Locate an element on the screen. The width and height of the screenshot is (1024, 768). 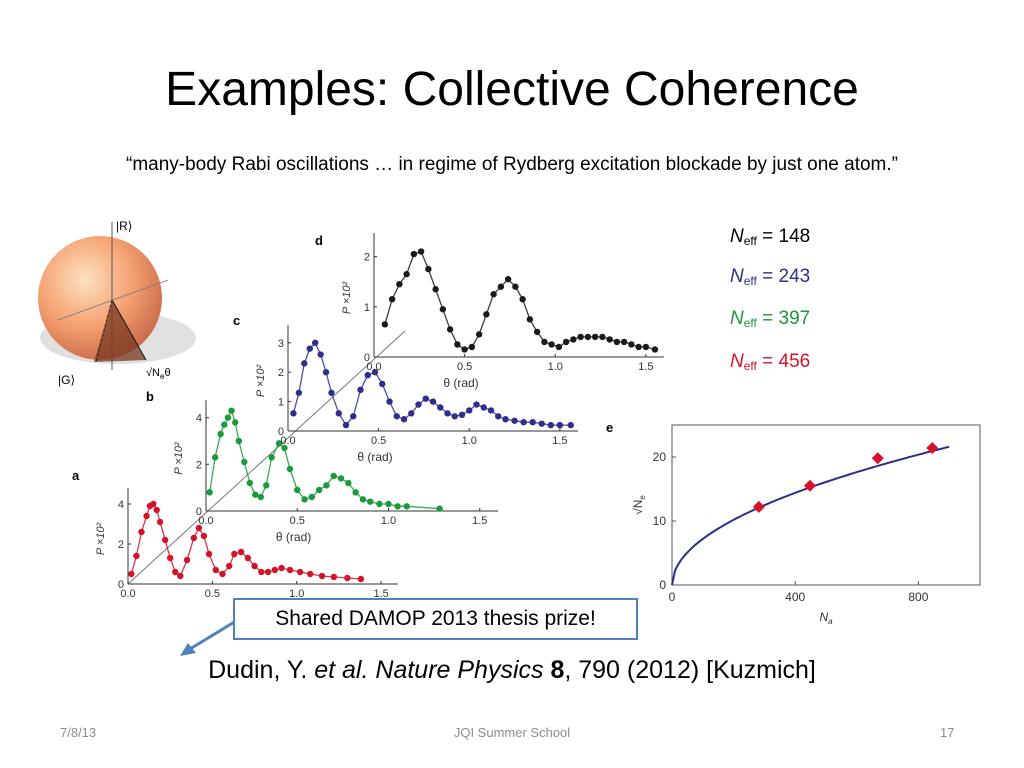
panel-a-xtick-label: 1.0 is located at coordinates (296, 594).